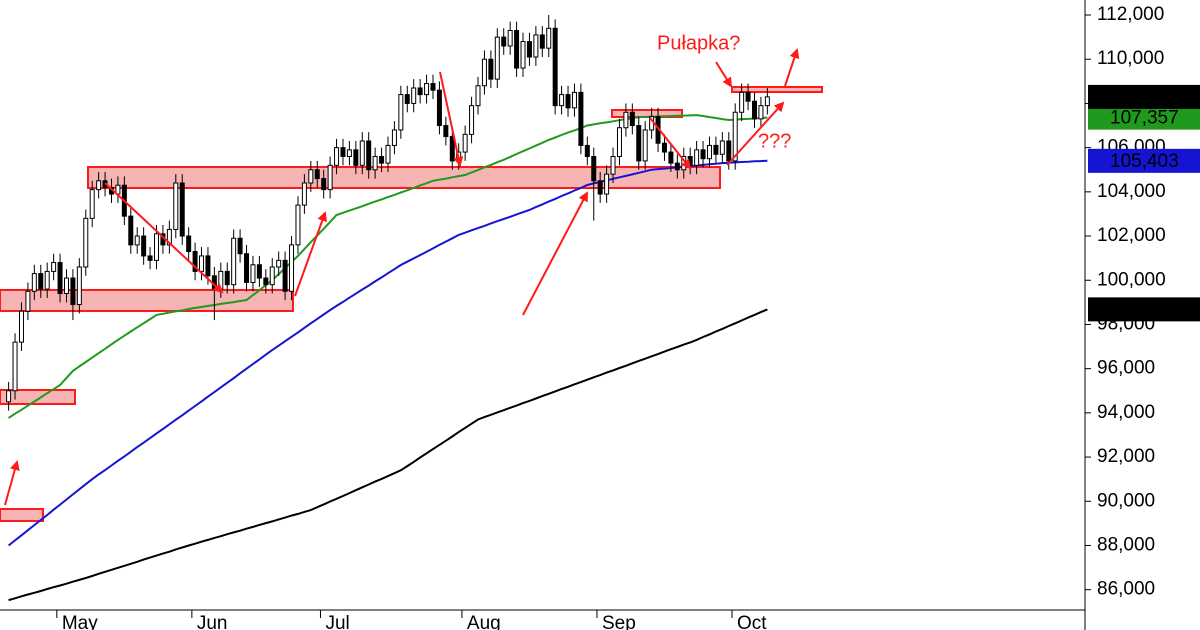  What do you see at coordinates (1126, 368) in the screenshot?
I see `y-tick-label: 96,000` at bounding box center [1126, 368].